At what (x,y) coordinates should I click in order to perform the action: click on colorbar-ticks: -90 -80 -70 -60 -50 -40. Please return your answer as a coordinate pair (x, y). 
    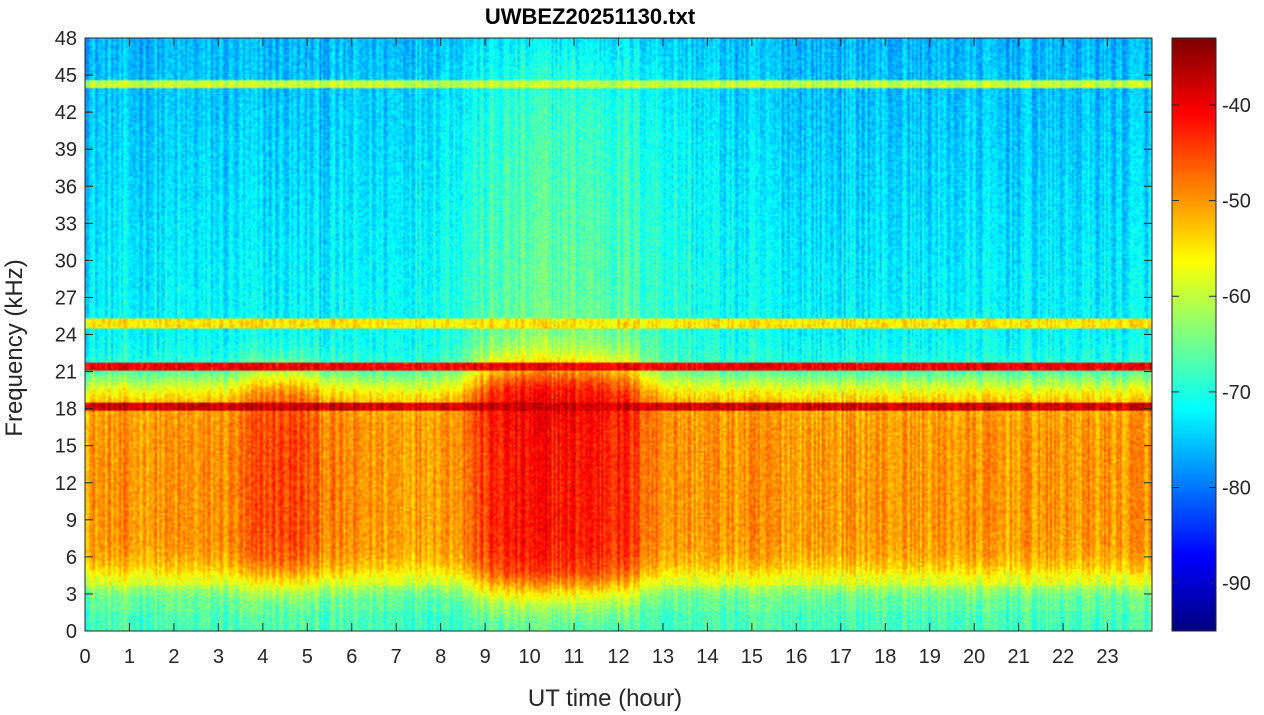
    Looking at the image, I should click on (1211, 345).